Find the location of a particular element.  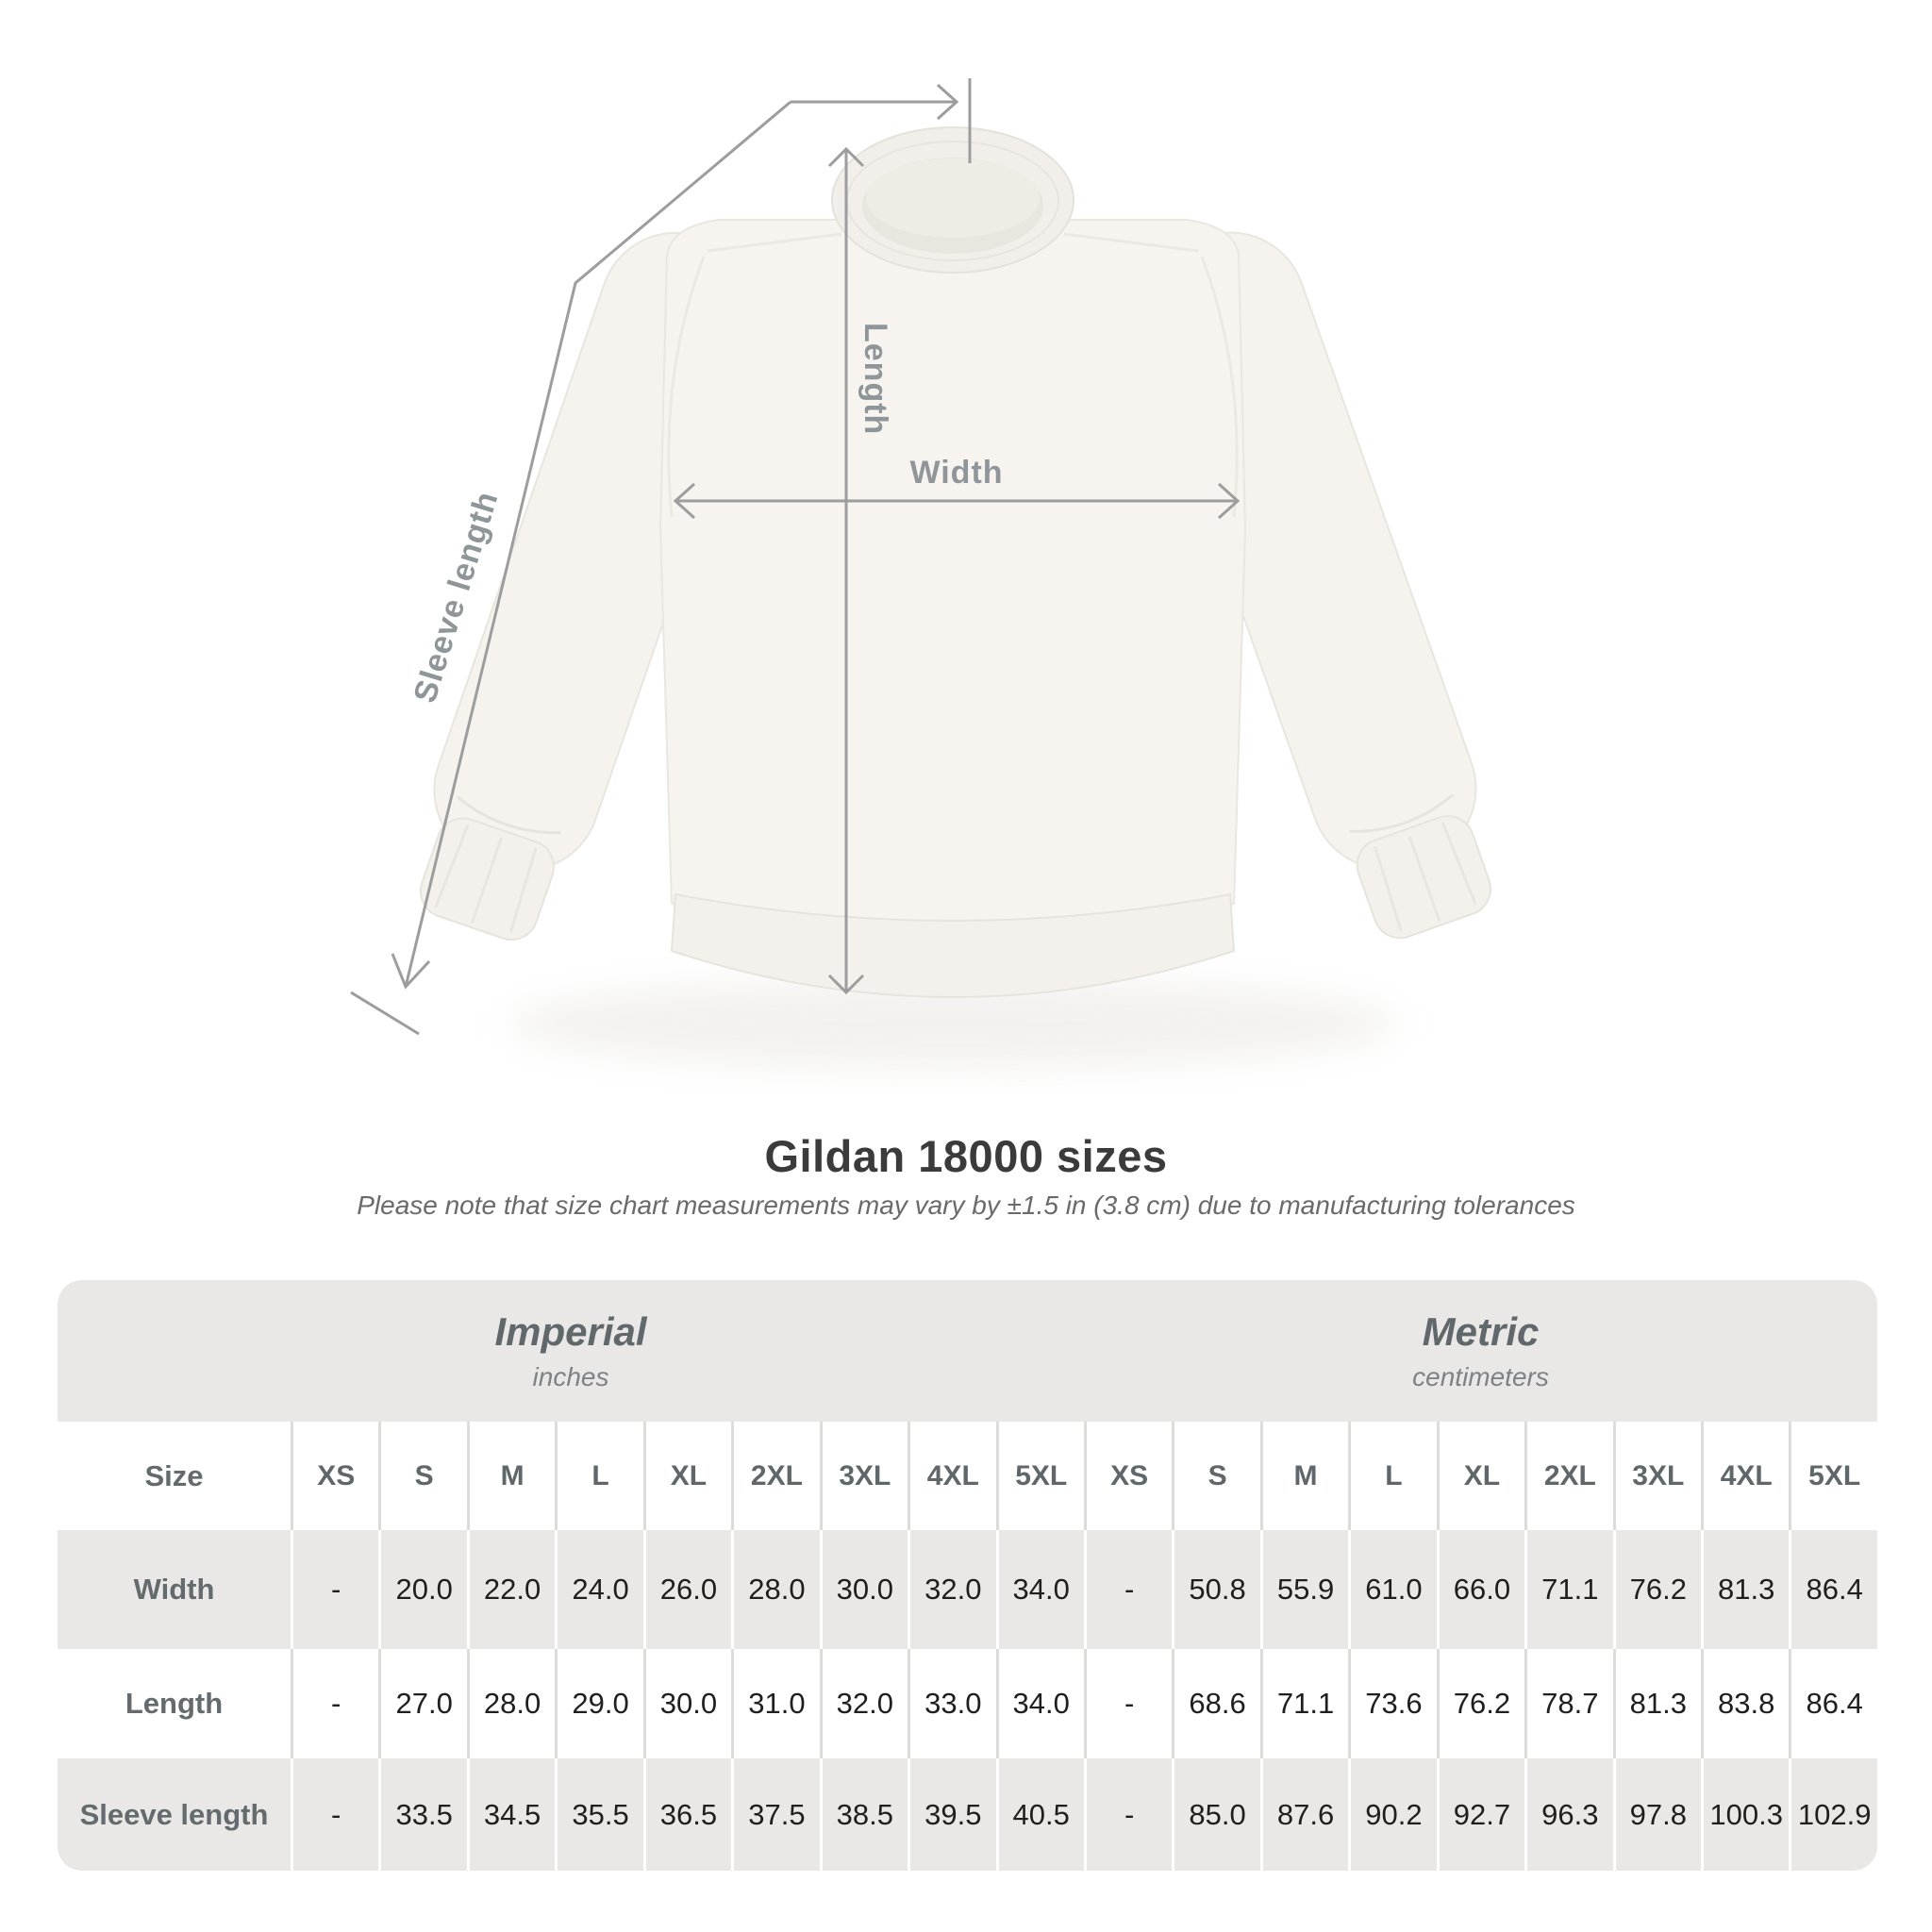

measurement-value: 40.5 is located at coordinates (1039, 1814).